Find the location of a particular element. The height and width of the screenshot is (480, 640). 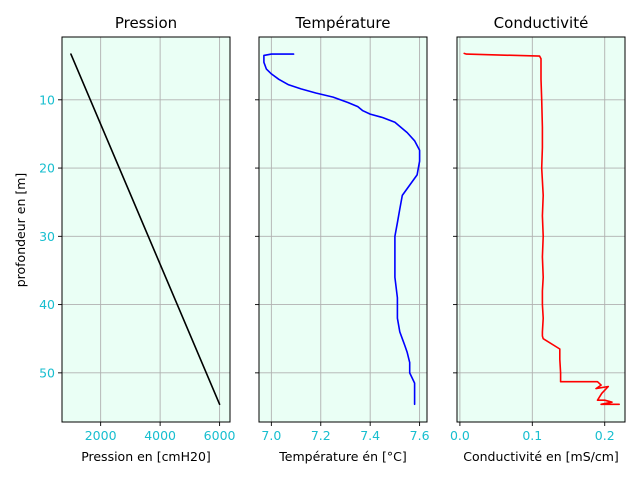

x-tick-label: 4000 is located at coordinates (160, 435).